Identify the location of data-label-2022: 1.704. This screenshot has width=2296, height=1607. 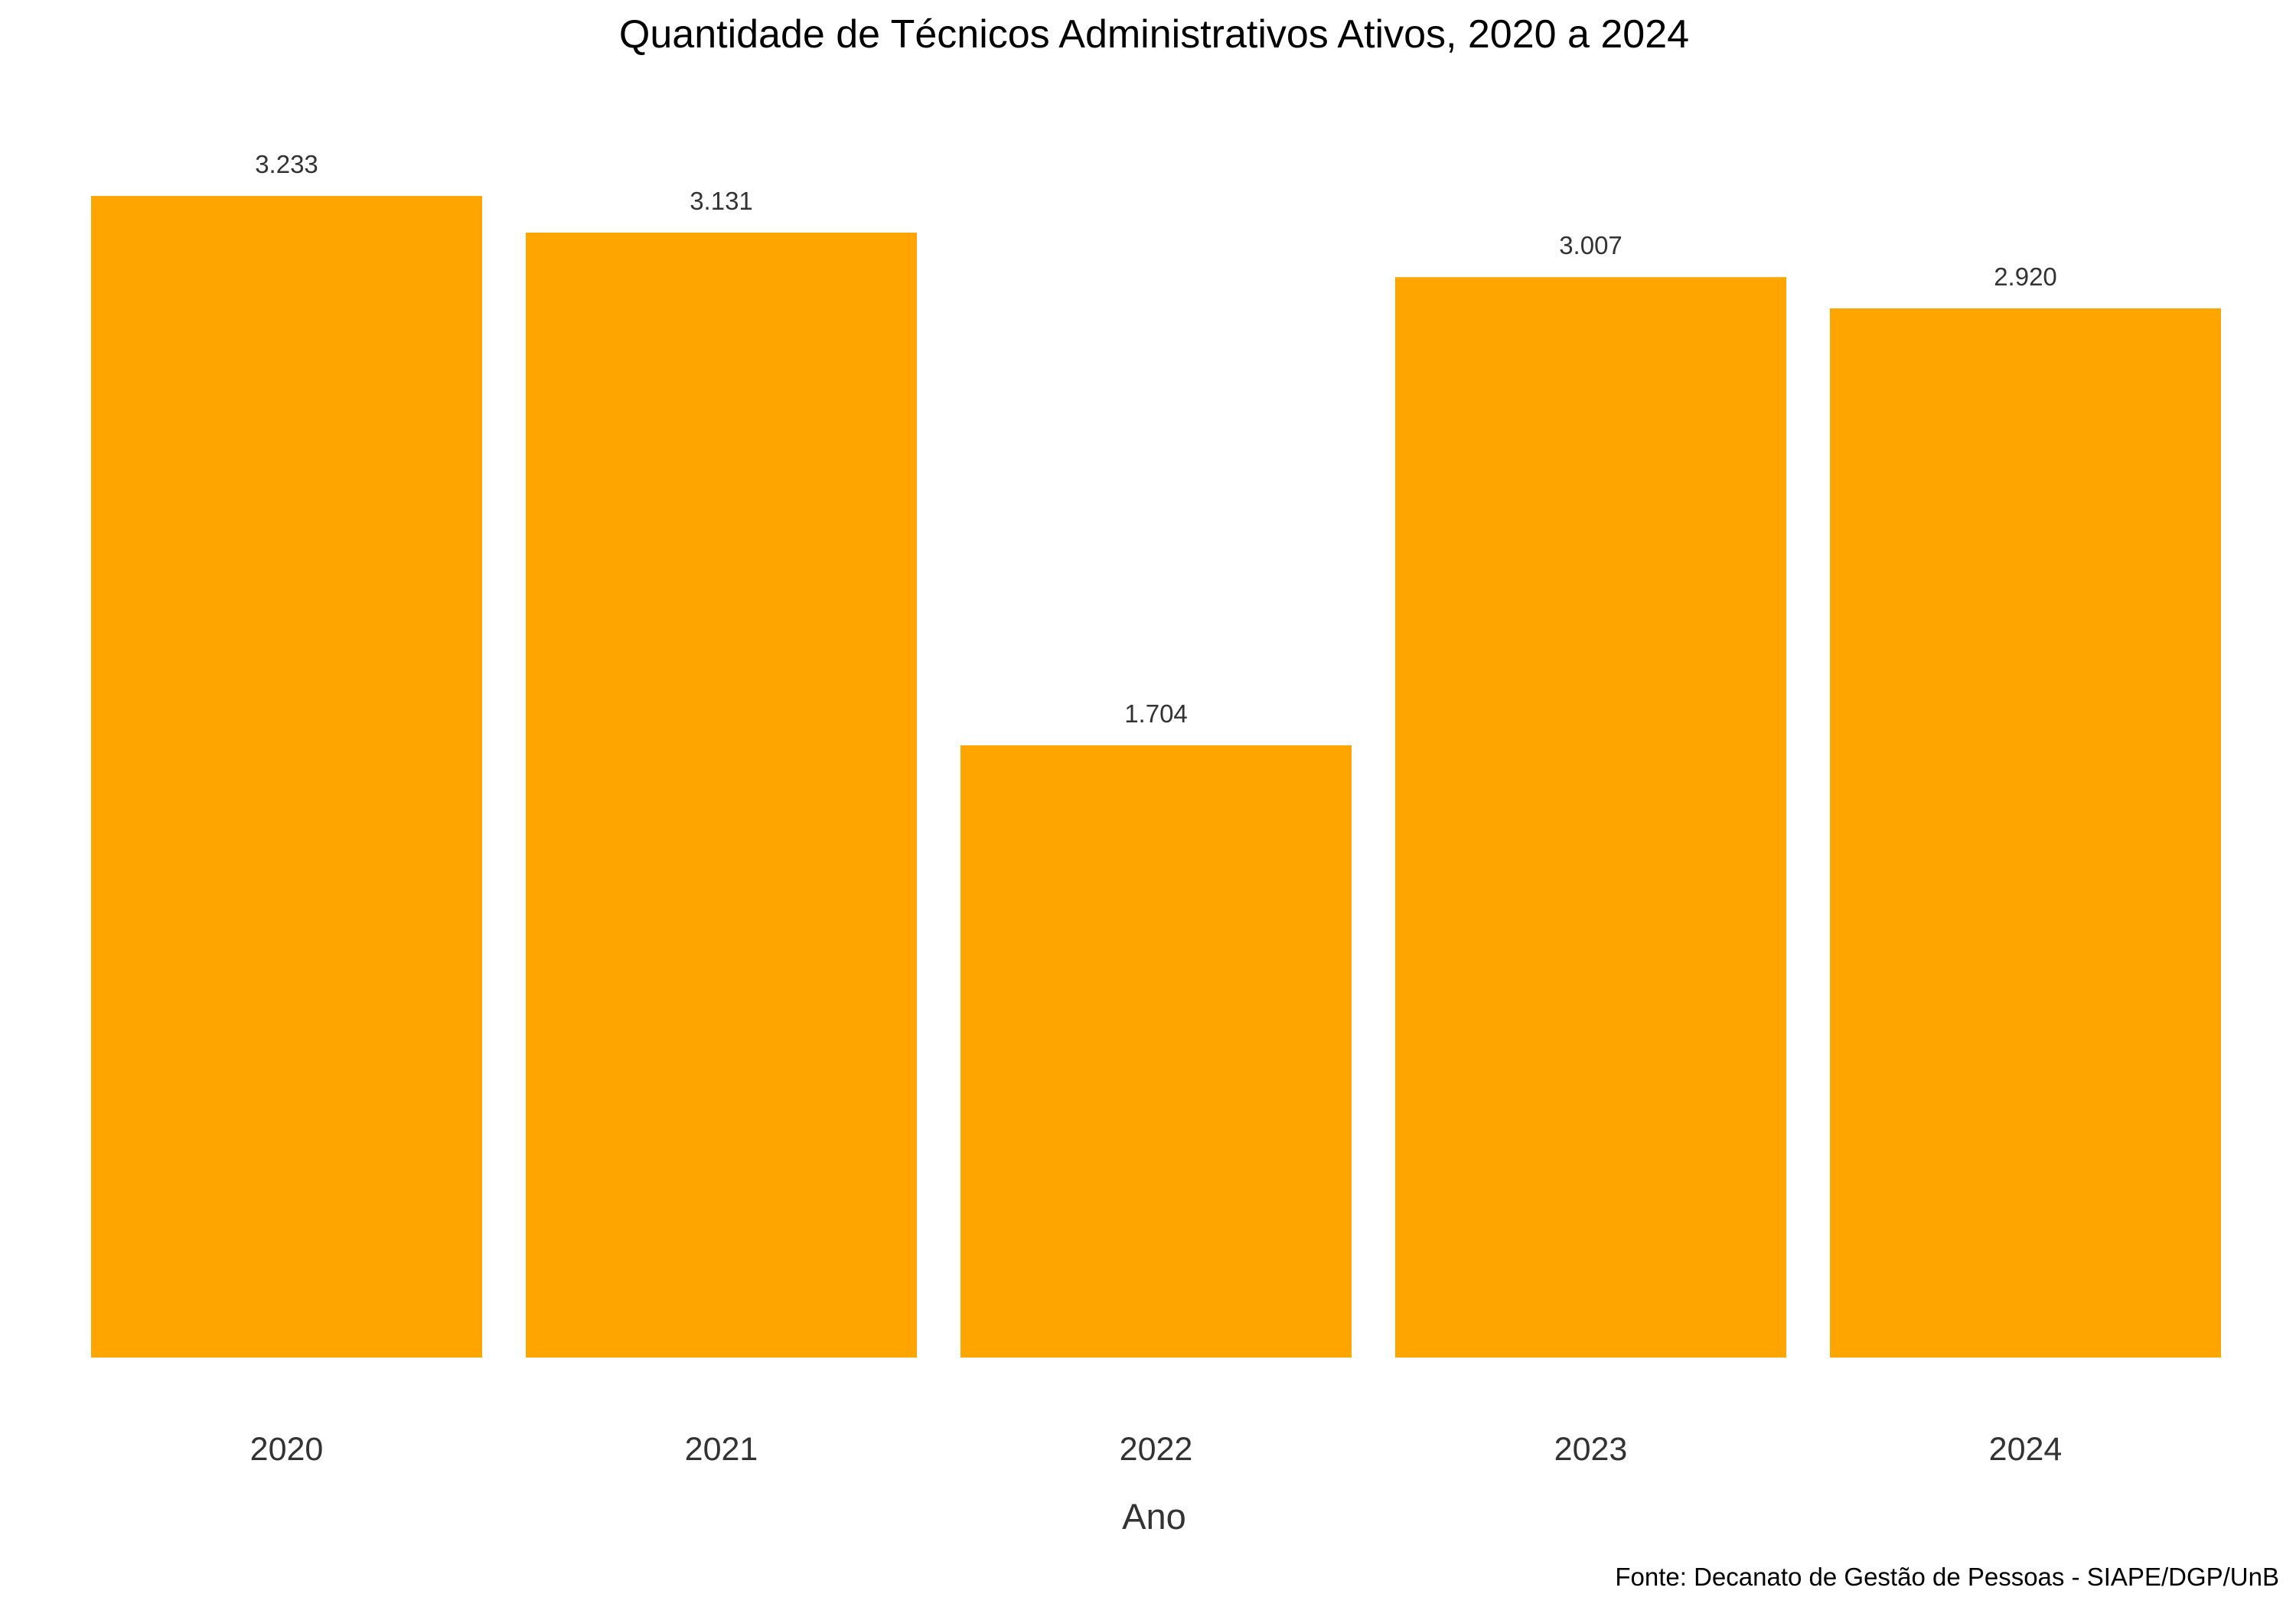
(1156, 713).